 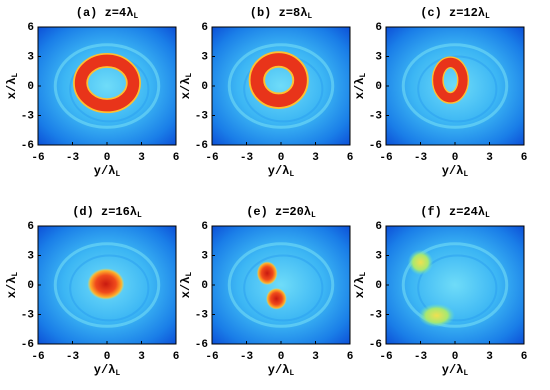 What do you see at coordinates (104, 212) in the screenshot?
I see `label-text: (d) z=16λ` at bounding box center [104, 212].